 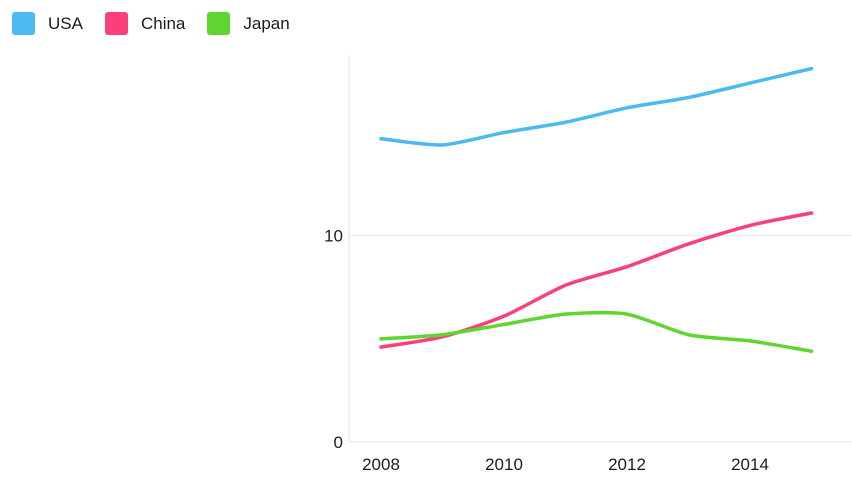 I want to click on usa-series-swatch-icon, so click(x=23, y=23).